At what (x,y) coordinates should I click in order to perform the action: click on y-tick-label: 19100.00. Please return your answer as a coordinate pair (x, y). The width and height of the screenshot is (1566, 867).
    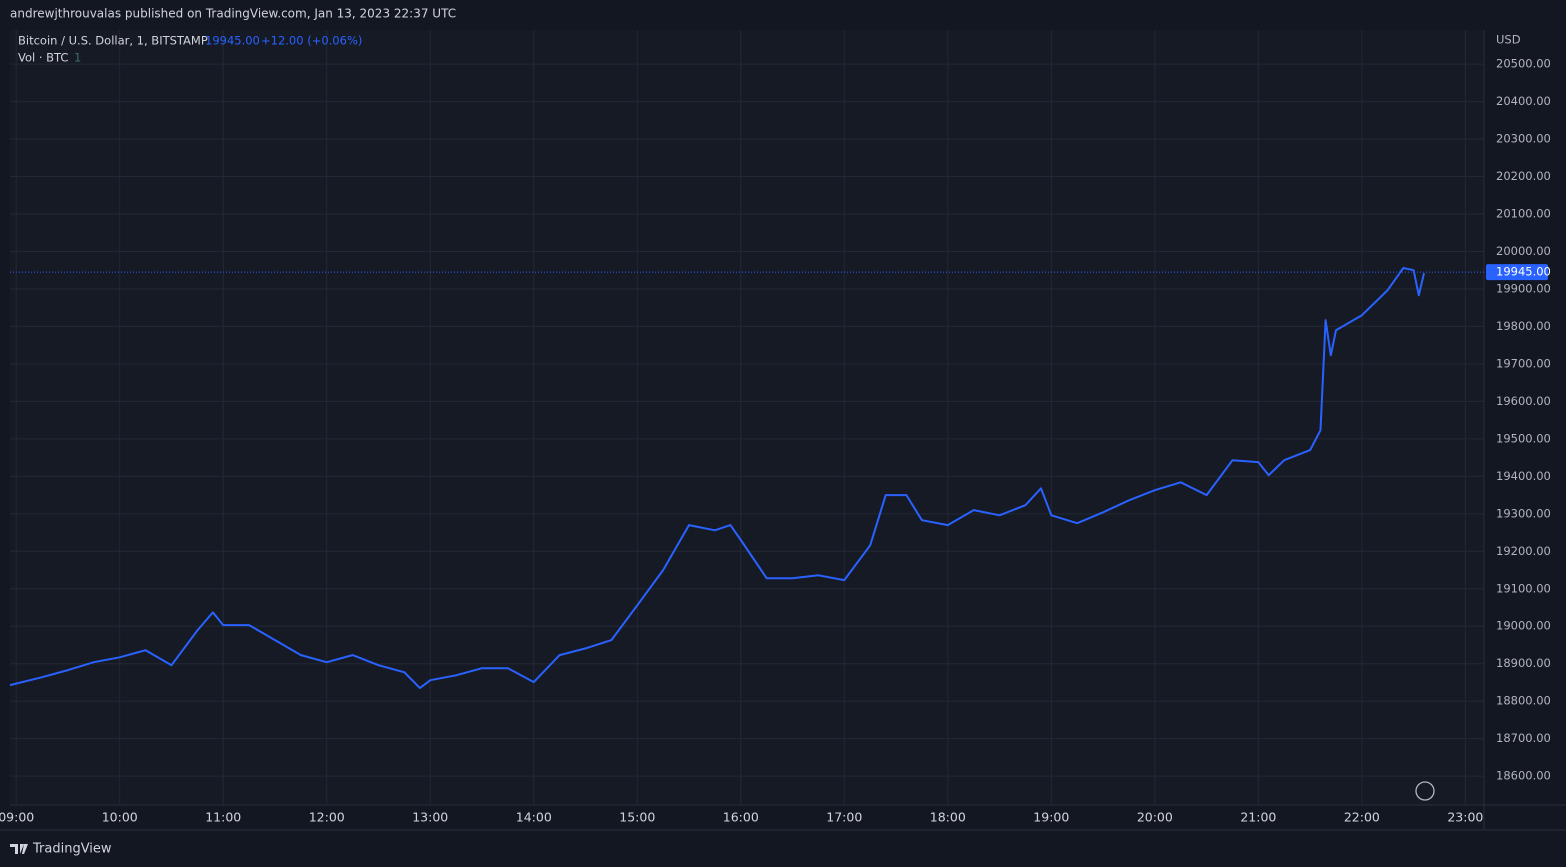
    Looking at the image, I should click on (1523, 588).